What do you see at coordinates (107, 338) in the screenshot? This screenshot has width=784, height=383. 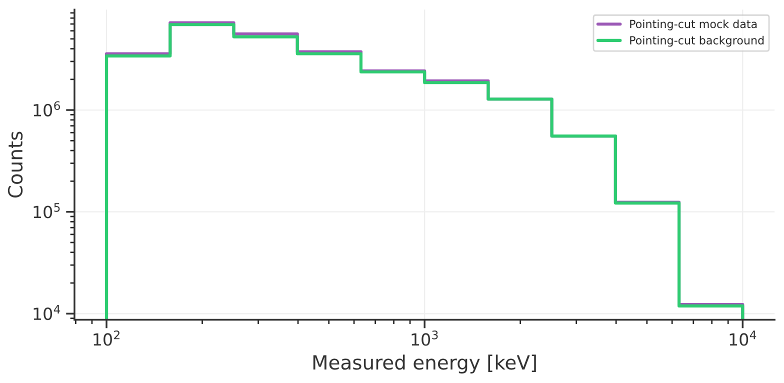 I see `x-tick-label: 10$^{2}$` at bounding box center [107, 338].